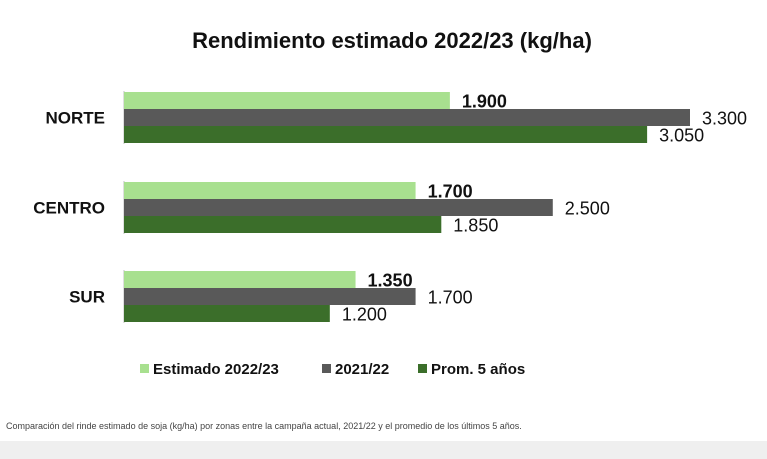 This screenshot has height=459, width=767. I want to click on data-label: 2.500, so click(587, 209).